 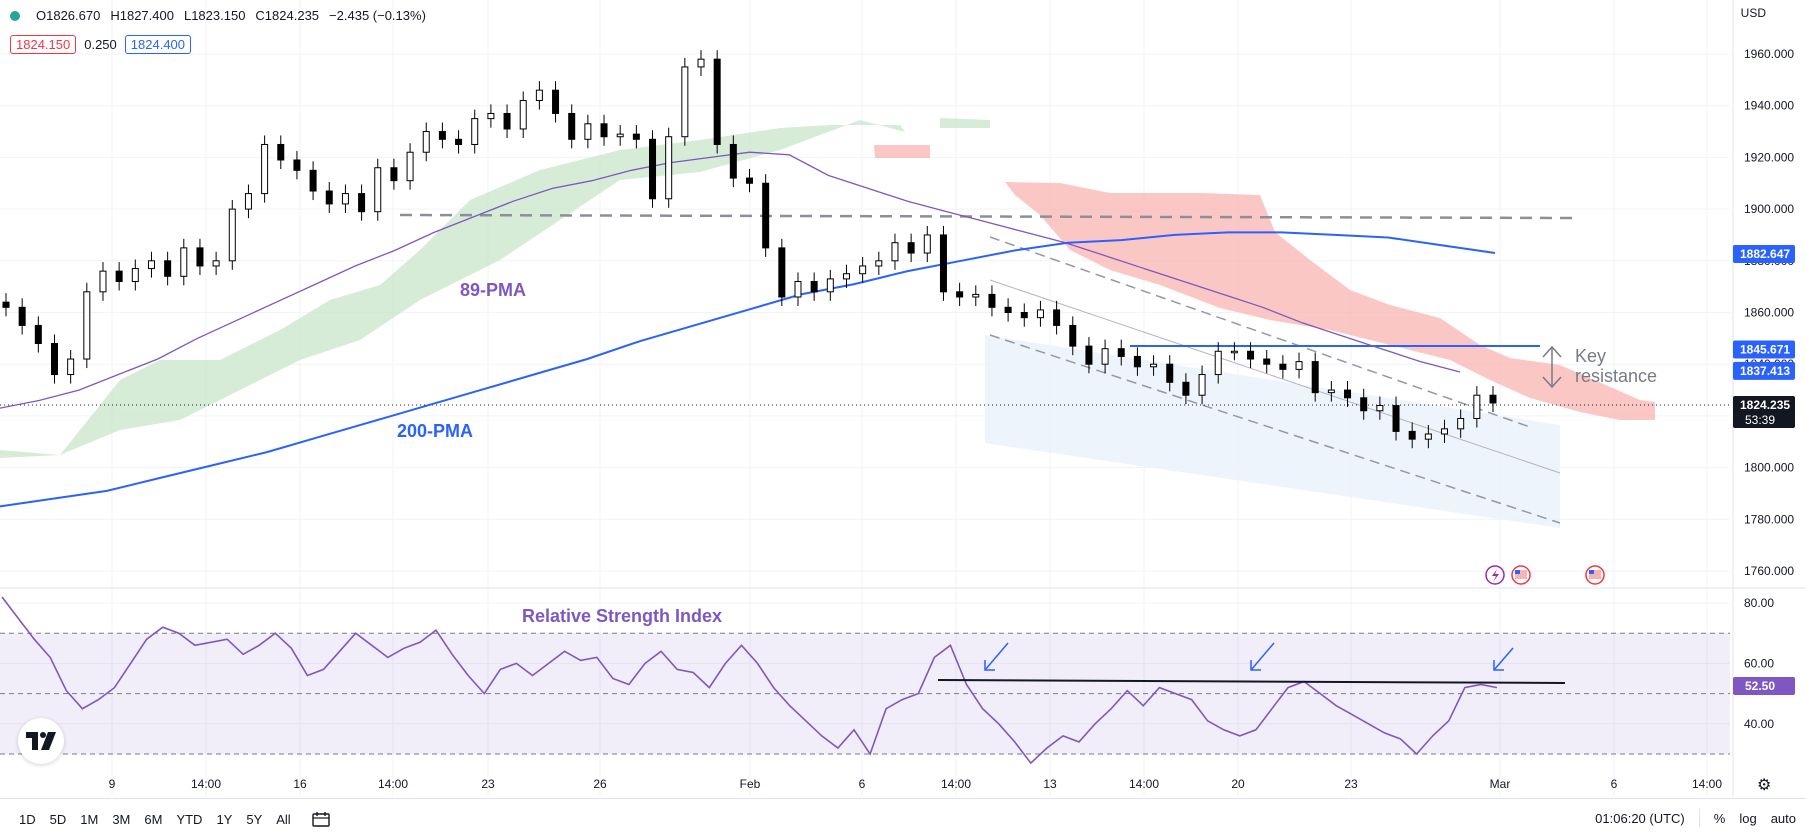 I want to click on spread-value: 0.250, so click(x=100, y=44).